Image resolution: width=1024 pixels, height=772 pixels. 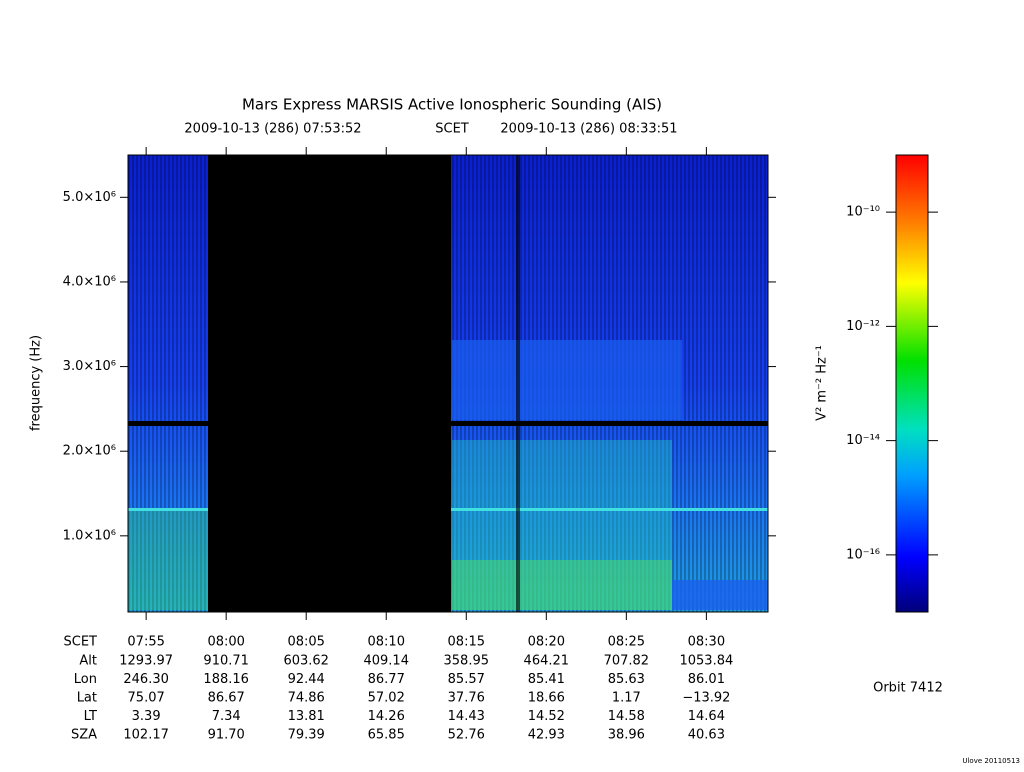 I want to click on y-tick-label: 1.0×10⁶, so click(x=89, y=535).